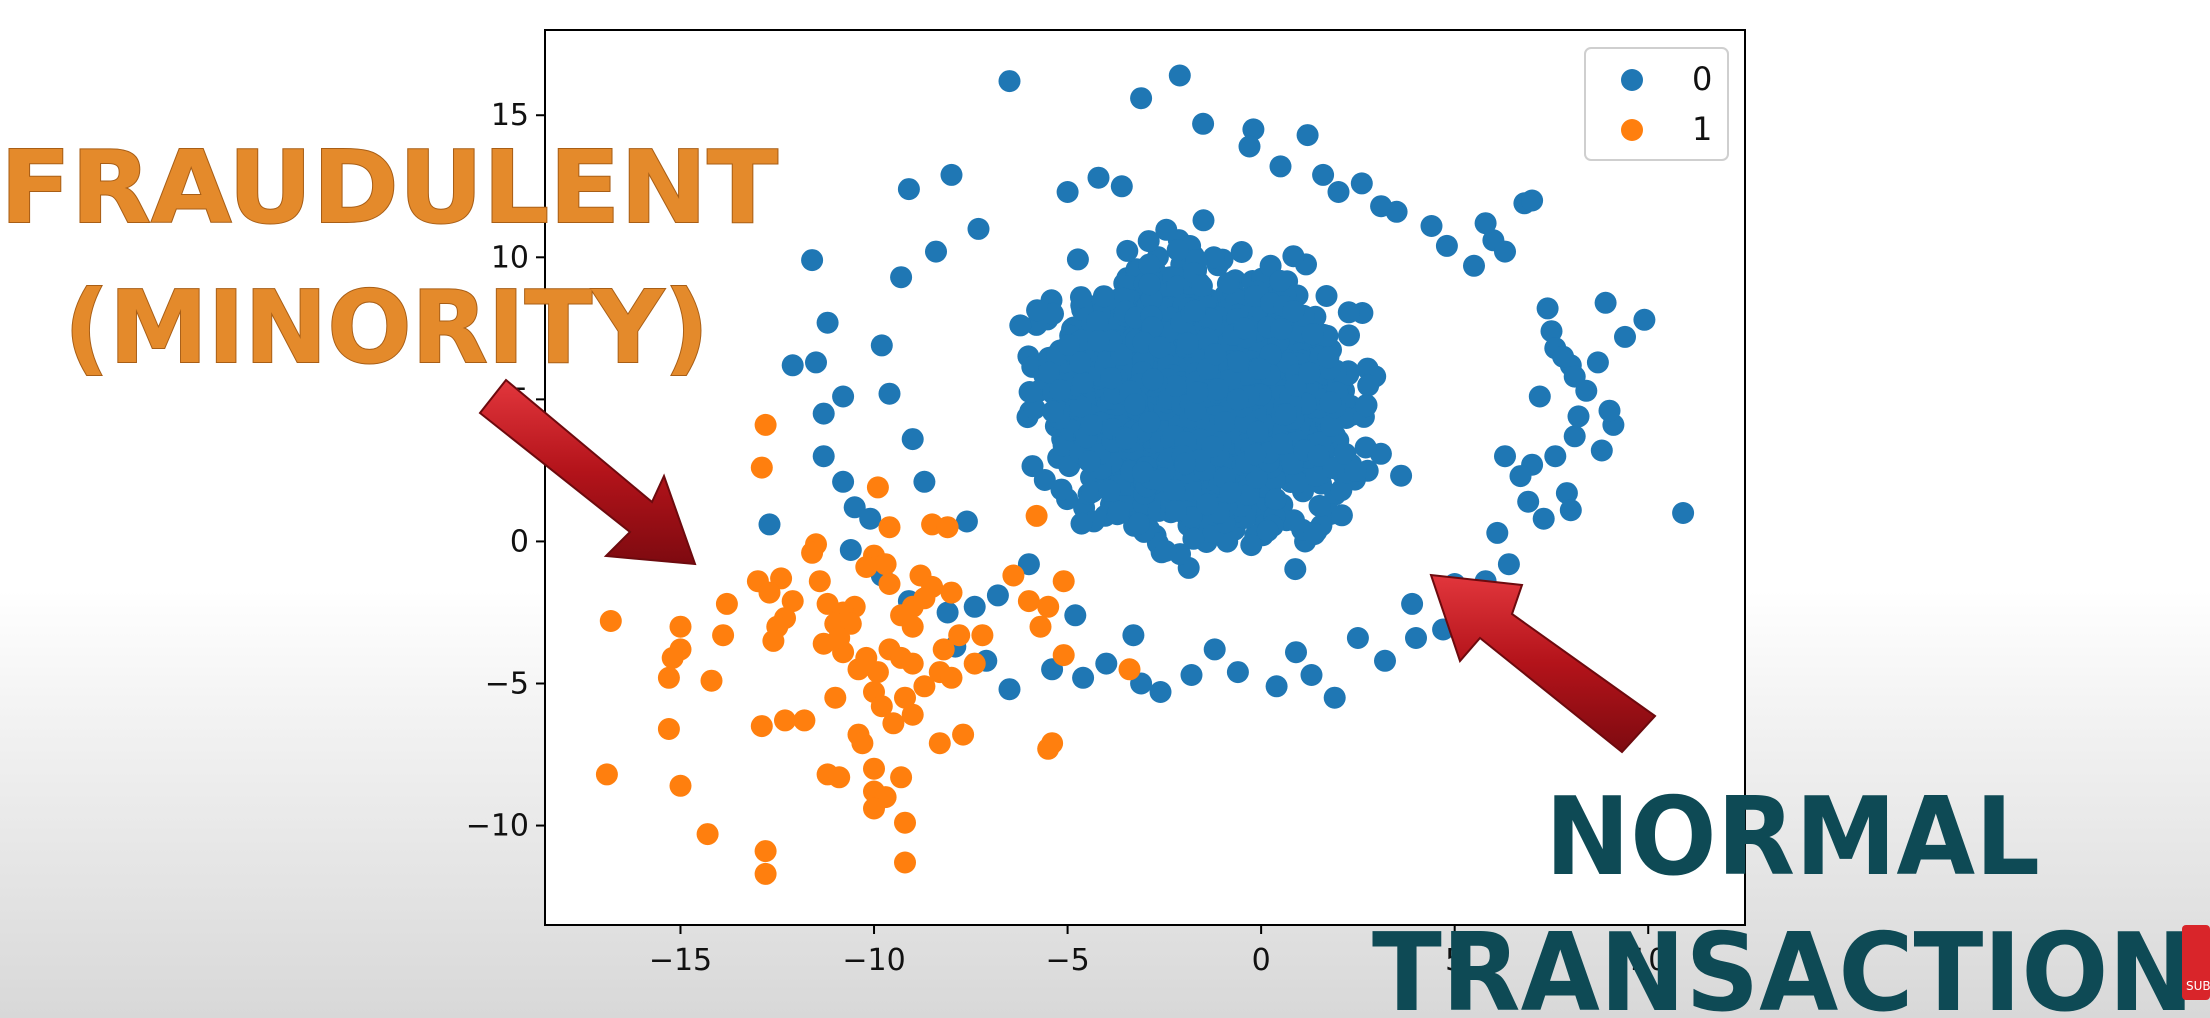 This screenshot has height=1018, width=2210. I want to click on x-tick-label: −15, so click(680, 960).